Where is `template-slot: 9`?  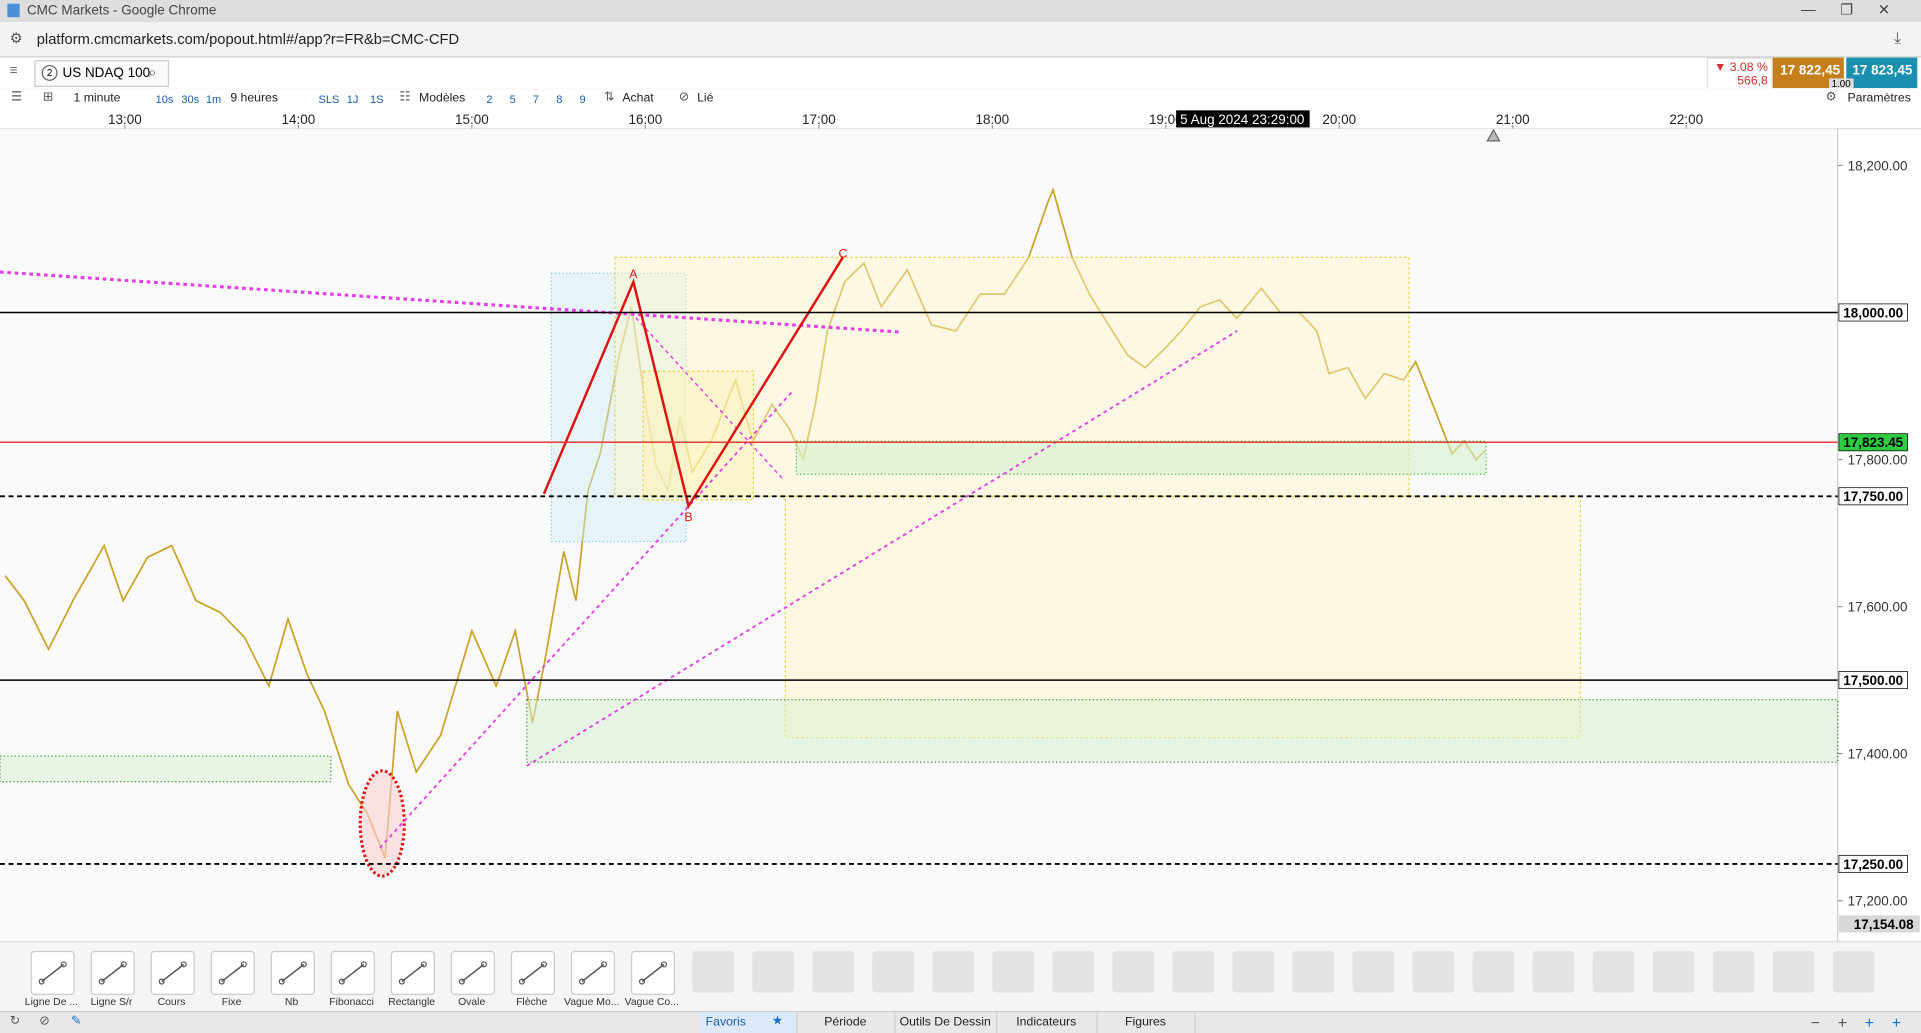 template-slot: 9 is located at coordinates (582, 99).